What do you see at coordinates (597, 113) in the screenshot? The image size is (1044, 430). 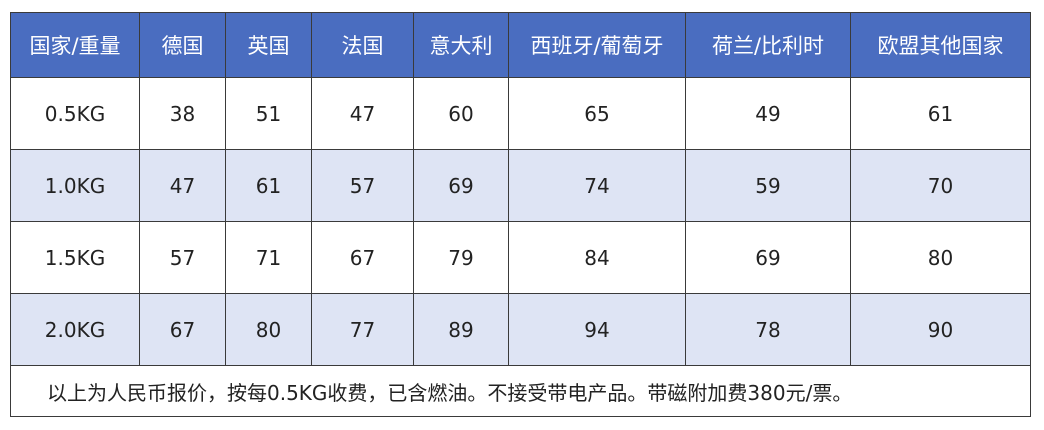 I see `price-cell: 65` at bounding box center [597, 113].